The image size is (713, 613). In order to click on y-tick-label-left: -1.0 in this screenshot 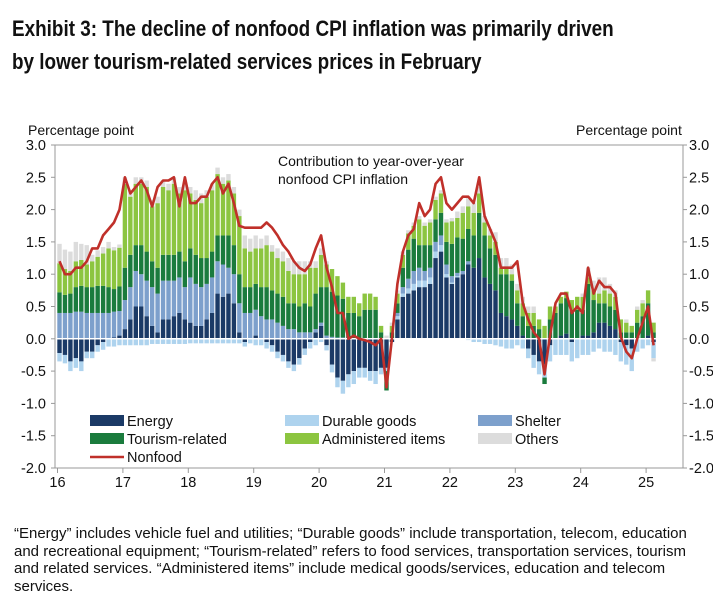, I will do `click(33, 404)`.